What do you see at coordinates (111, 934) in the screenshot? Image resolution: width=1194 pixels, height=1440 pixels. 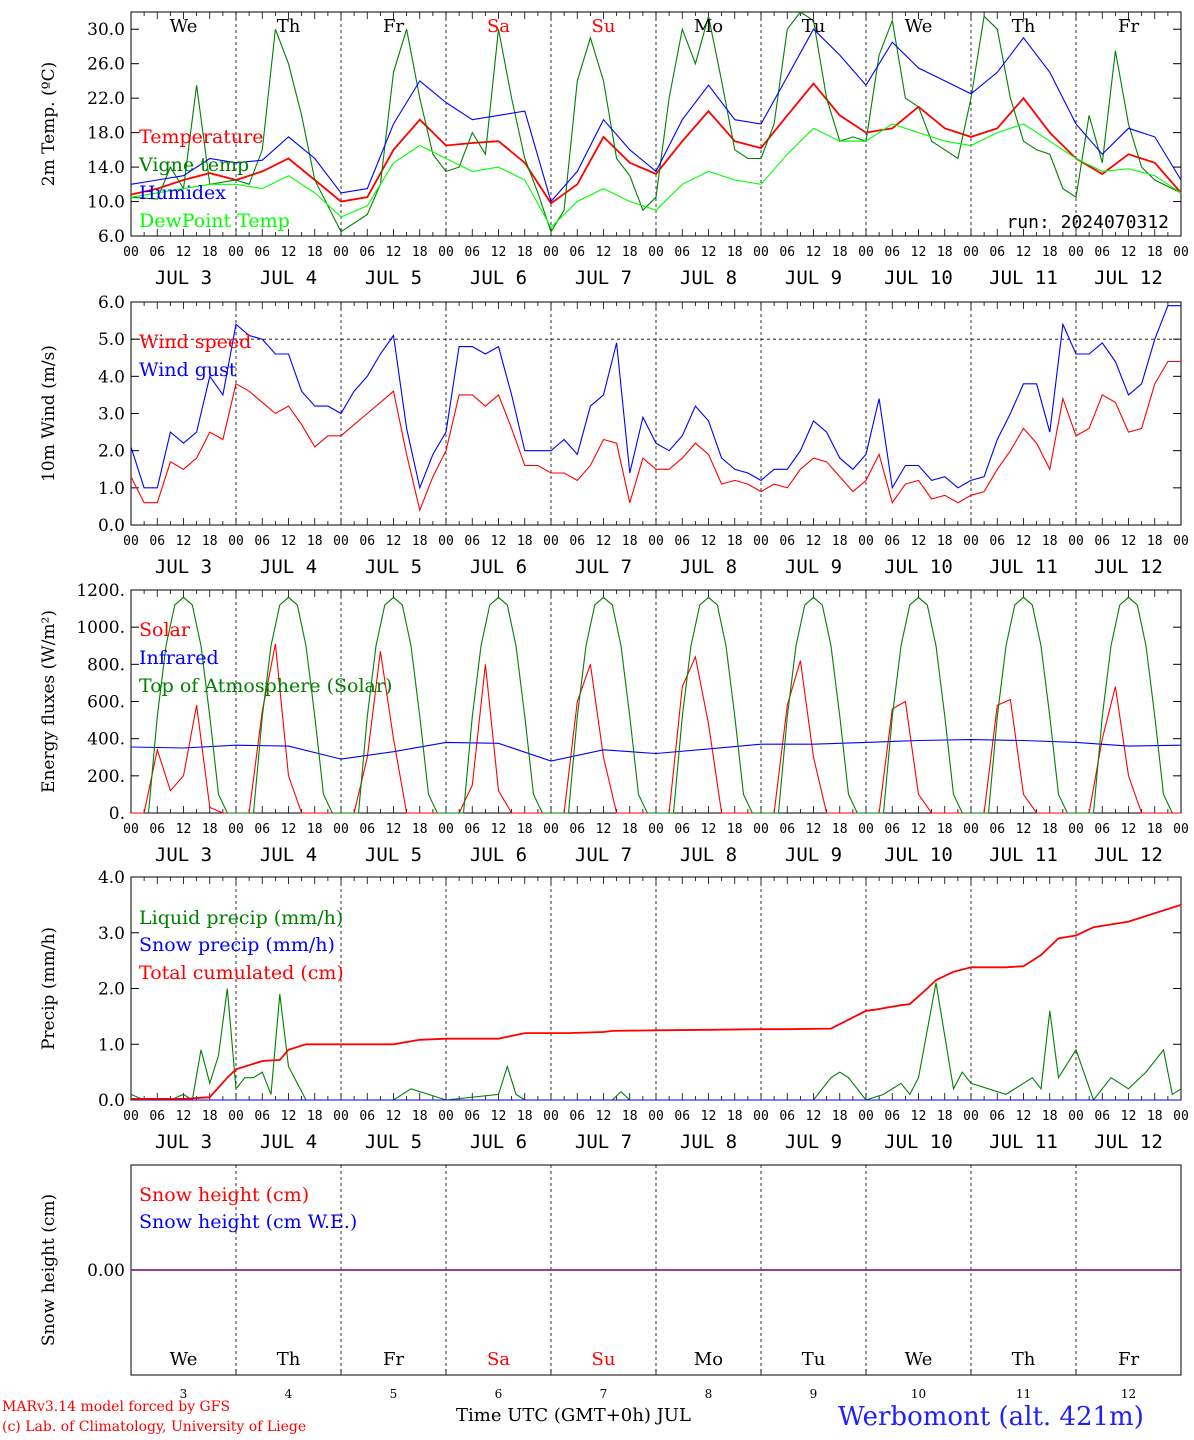 I see `y-tick-label: 3.0` at bounding box center [111, 934].